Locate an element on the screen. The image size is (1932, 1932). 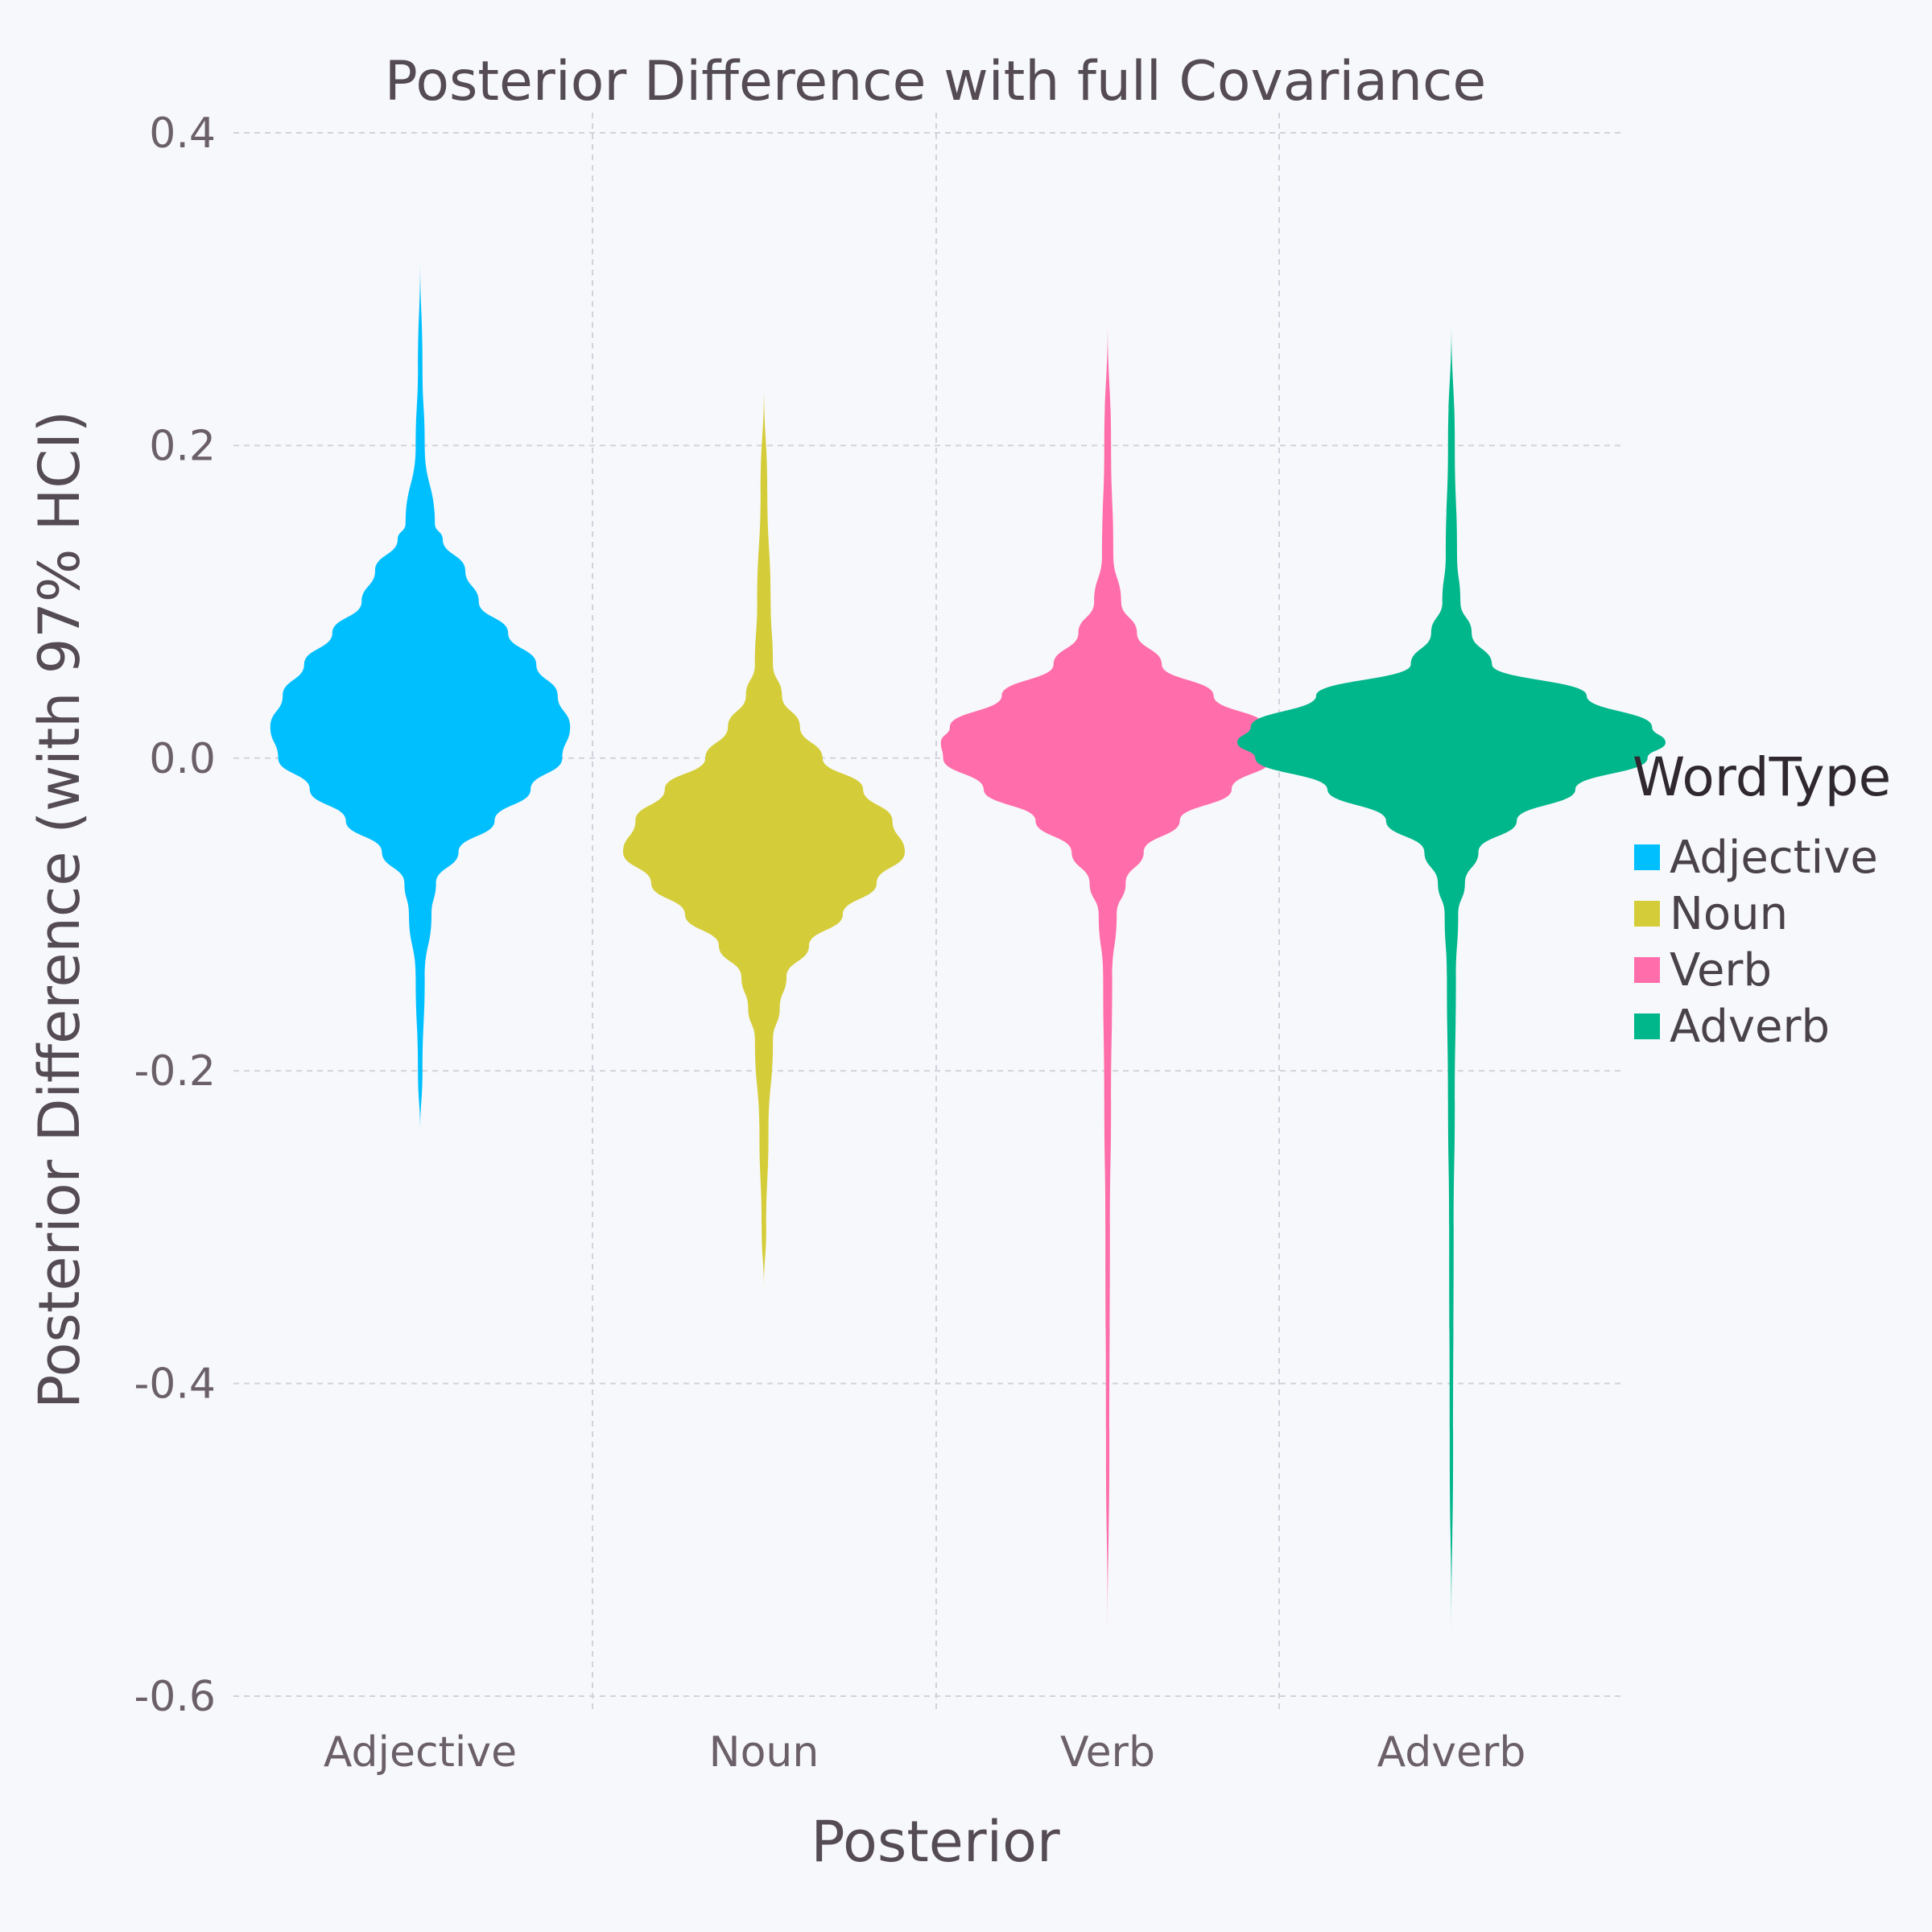
y-axis-title: Posterior Difference (with 97% HCI) is located at coordinates (60, 910).